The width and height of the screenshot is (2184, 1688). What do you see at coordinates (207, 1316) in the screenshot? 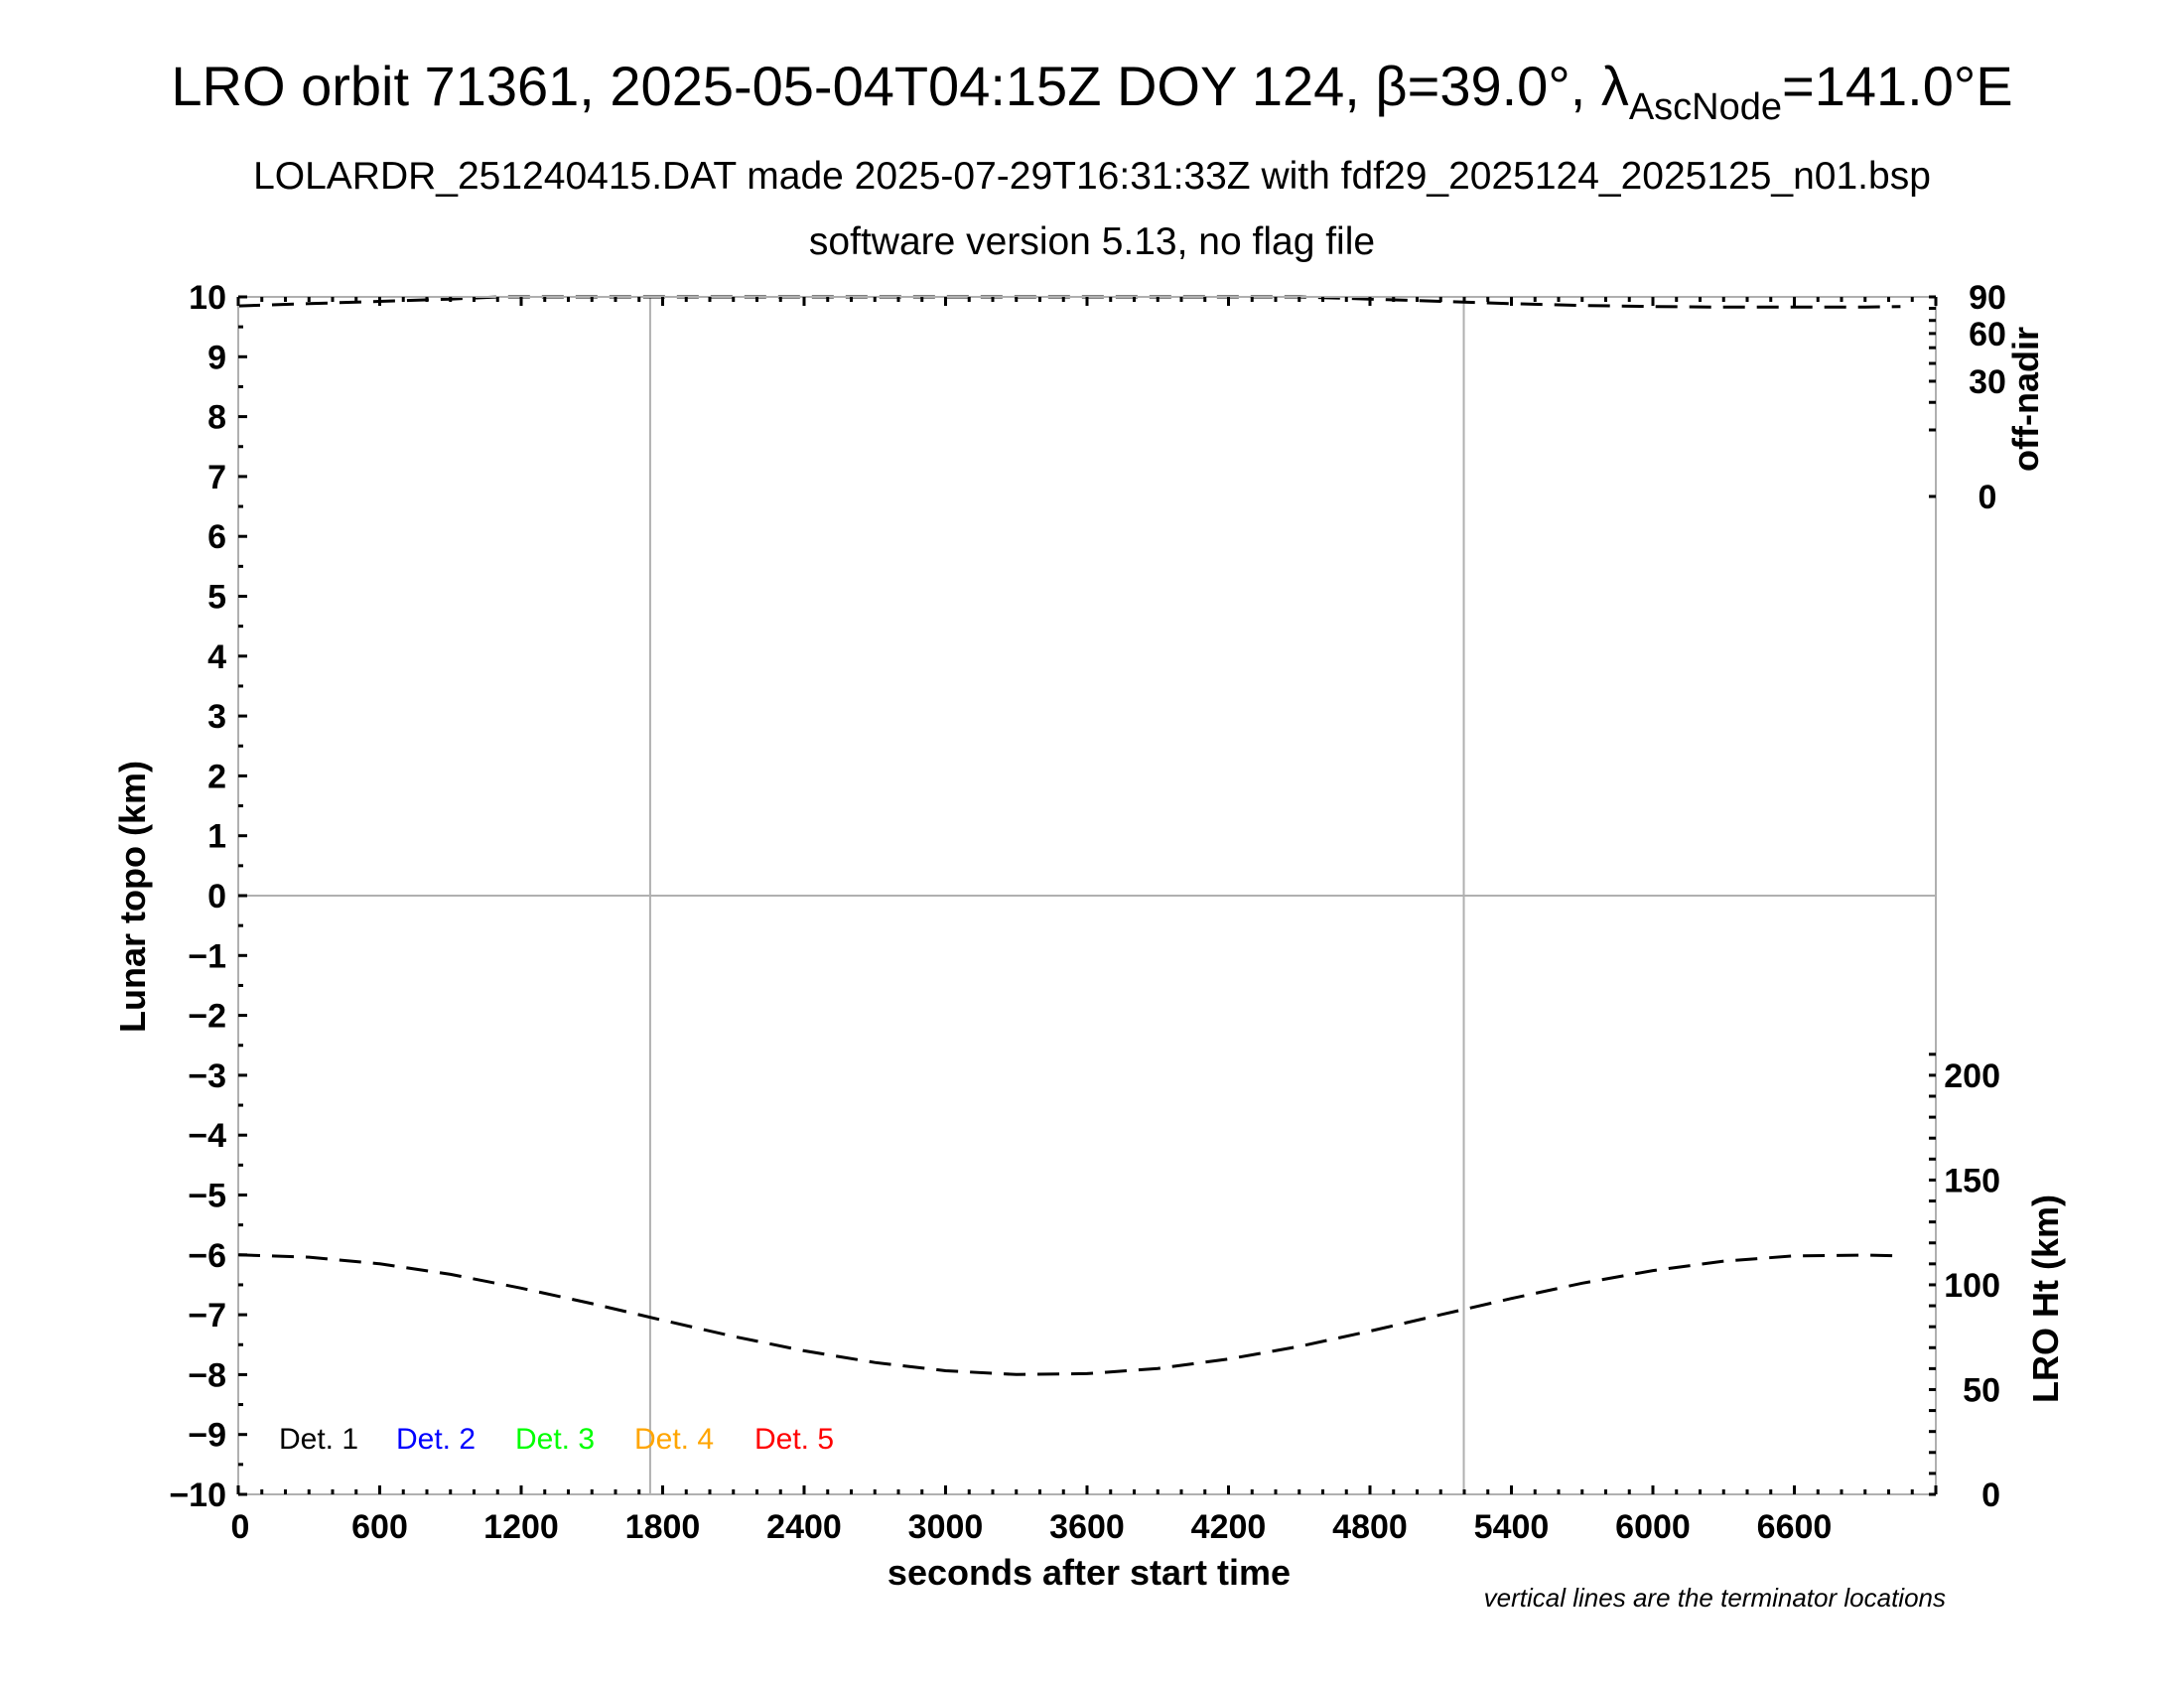
I see `y-tick-label: −7` at bounding box center [207, 1316].